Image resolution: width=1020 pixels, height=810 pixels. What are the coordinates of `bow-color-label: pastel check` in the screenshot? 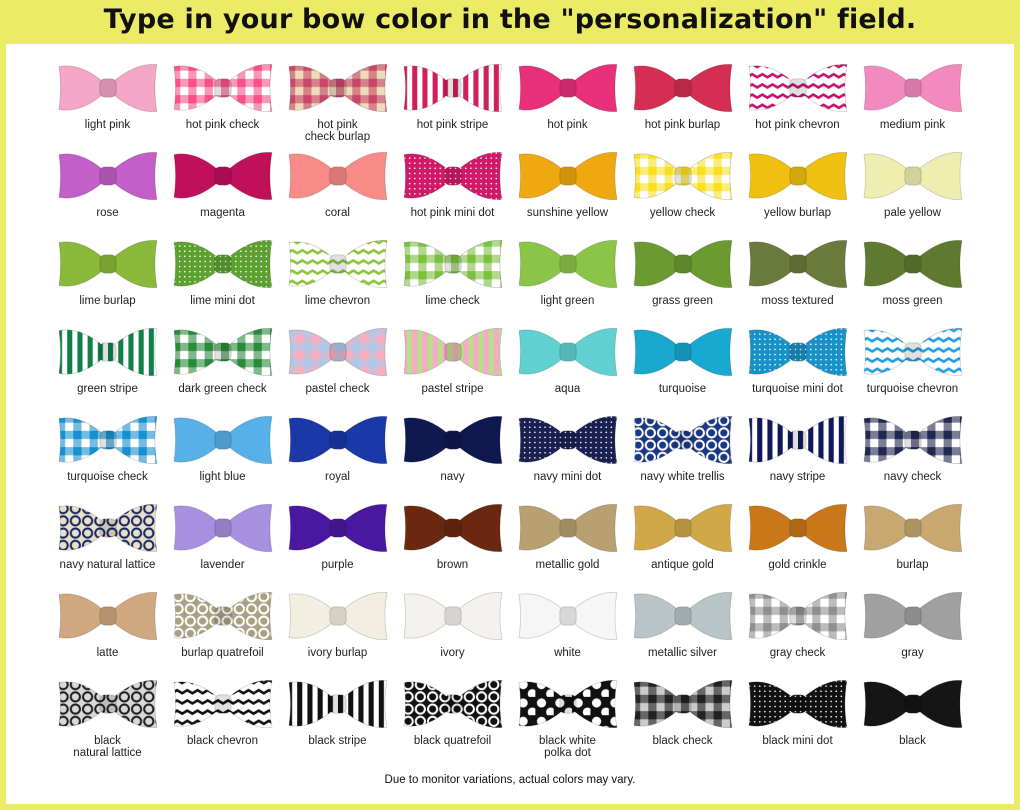 It's located at (337, 389).